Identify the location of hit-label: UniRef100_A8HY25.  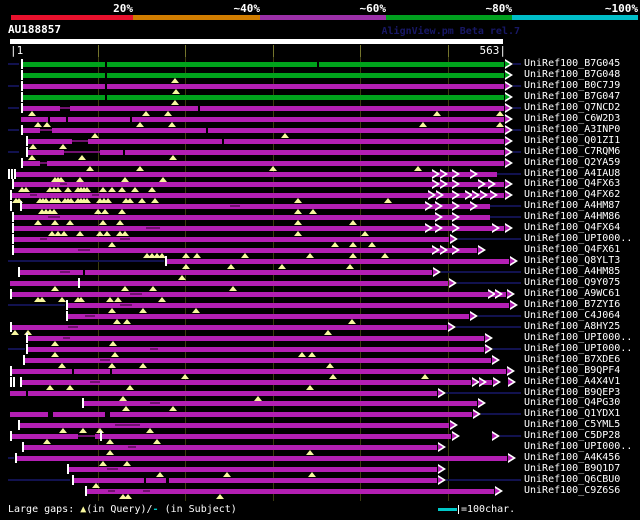
(572, 326).